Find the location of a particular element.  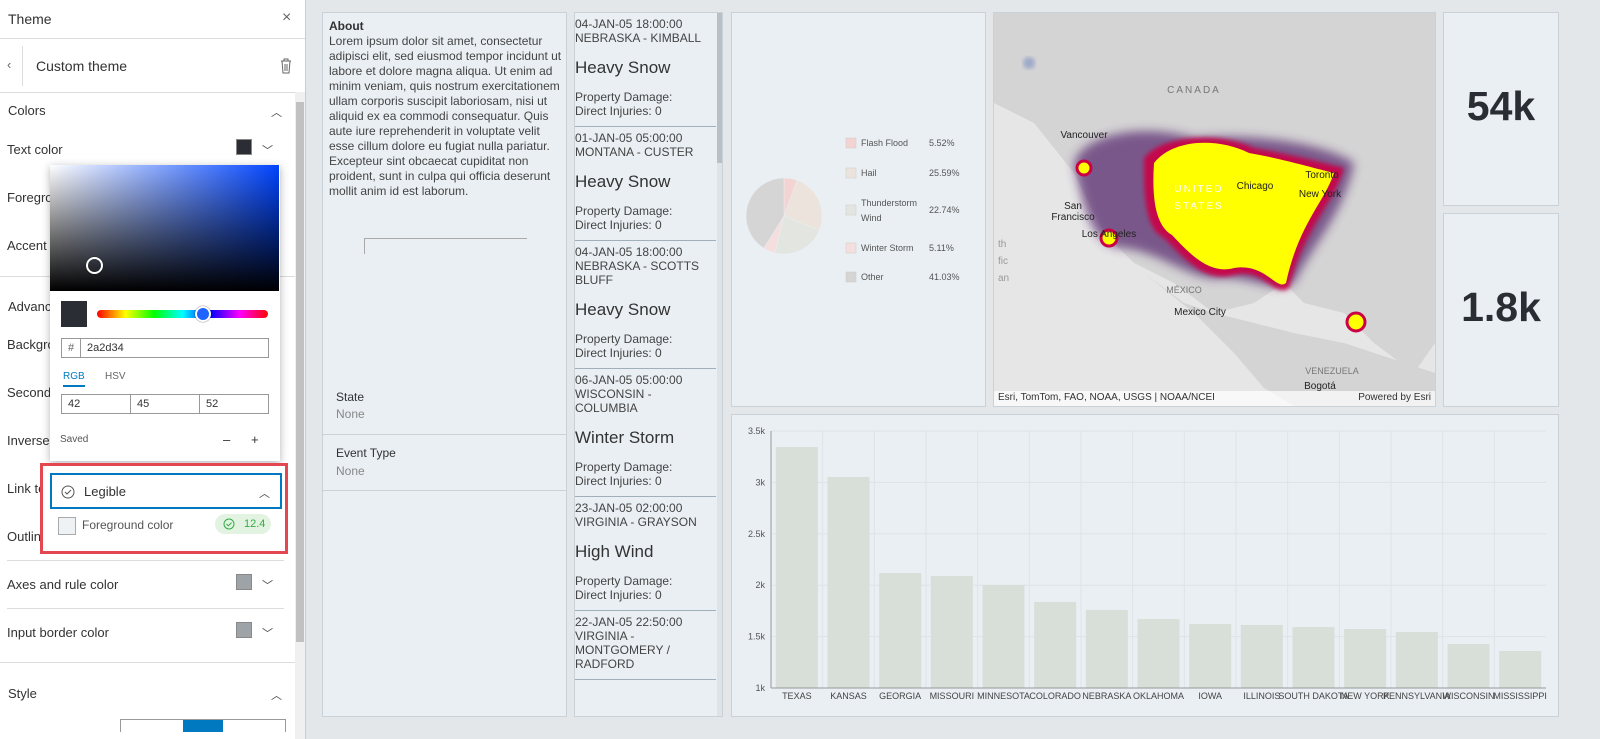

channel-input: 42 is located at coordinates (96, 404).